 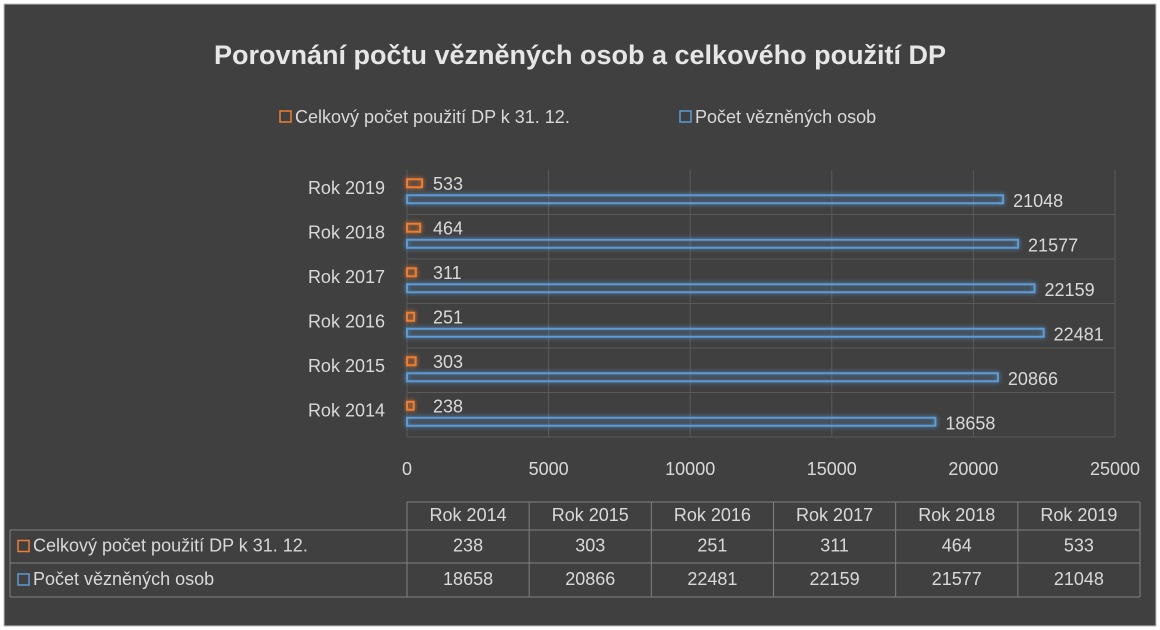 What do you see at coordinates (973, 469) in the screenshot?
I see `x-tick-label: 20000` at bounding box center [973, 469].